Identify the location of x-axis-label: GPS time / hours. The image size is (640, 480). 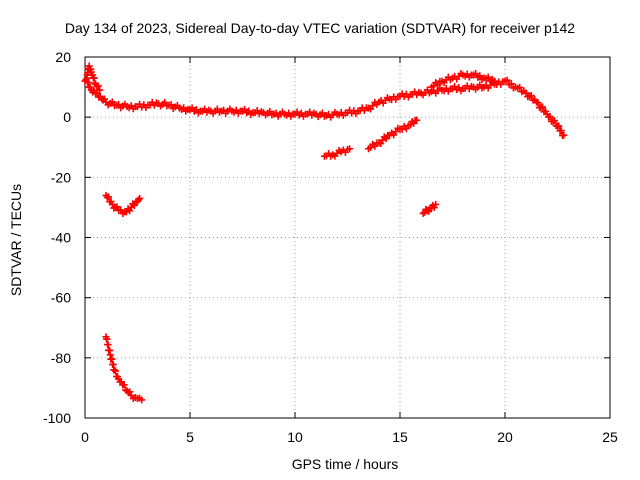
(345, 464).